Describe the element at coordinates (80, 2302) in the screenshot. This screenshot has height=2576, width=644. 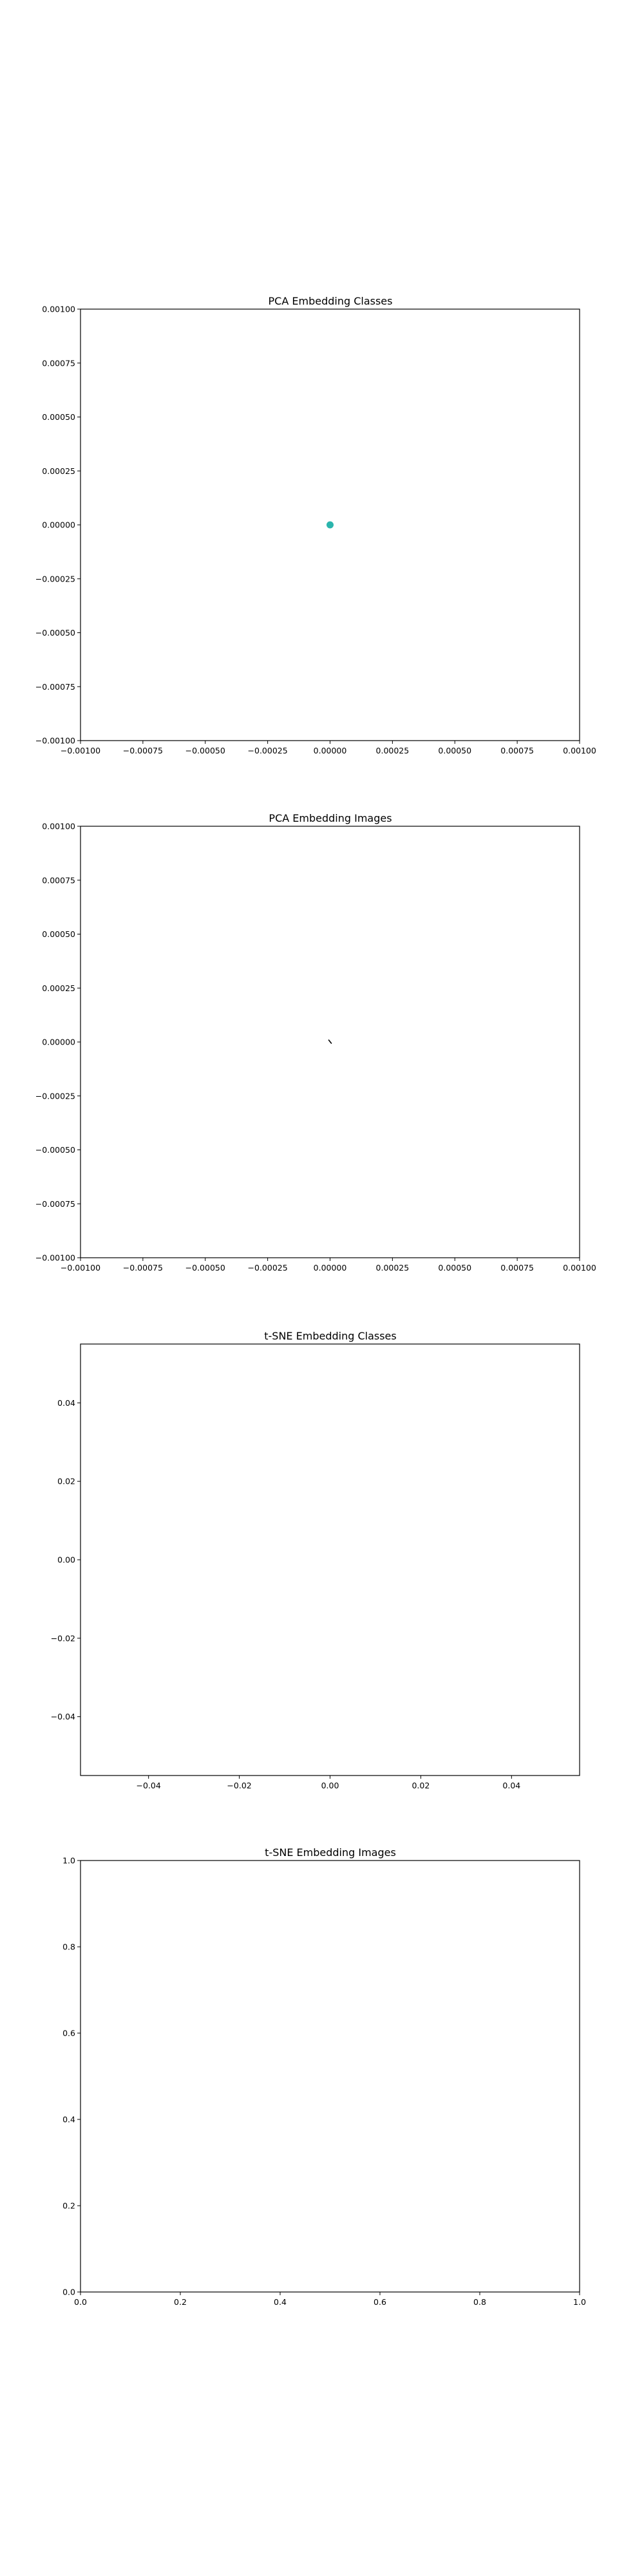
I see `x-tick-label: 0.0` at that location.